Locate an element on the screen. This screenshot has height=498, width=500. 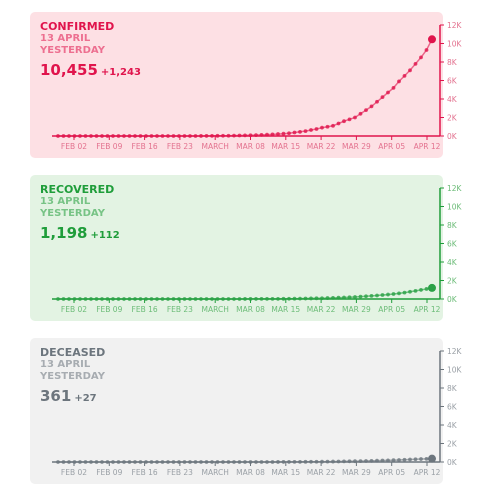
panel-title: CONFIRMED is located at coordinates (77, 26).